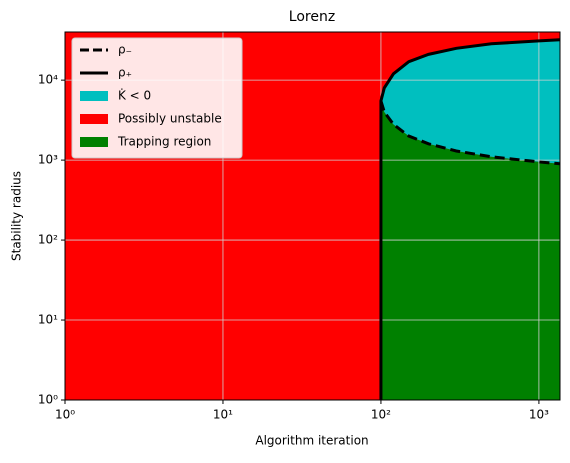 This screenshot has width=570, height=463. What do you see at coordinates (469, 133) in the screenshot?
I see `series-line` at bounding box center [469, 133].